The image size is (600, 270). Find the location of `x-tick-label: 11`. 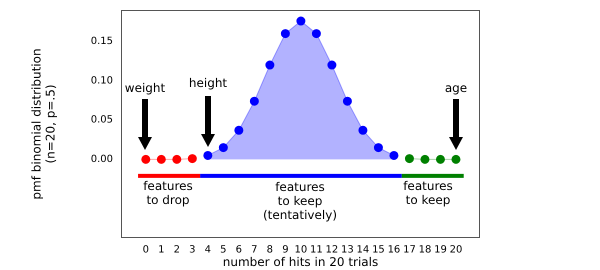

x-tick-label: 11 is located at coordinates (316, 250).